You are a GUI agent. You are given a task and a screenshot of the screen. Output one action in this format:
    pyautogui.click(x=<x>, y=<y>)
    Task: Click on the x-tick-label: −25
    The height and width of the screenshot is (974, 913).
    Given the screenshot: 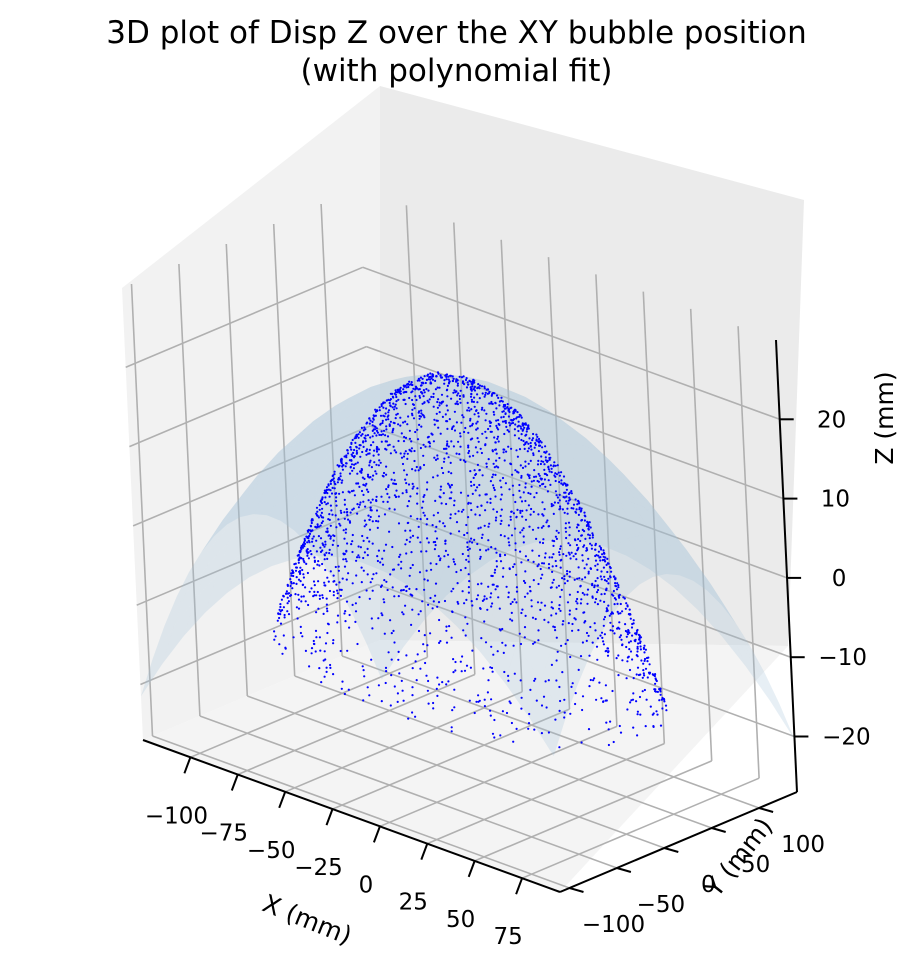 What is the action you would take?
    pyautogui.click(x=318, y=868)
    